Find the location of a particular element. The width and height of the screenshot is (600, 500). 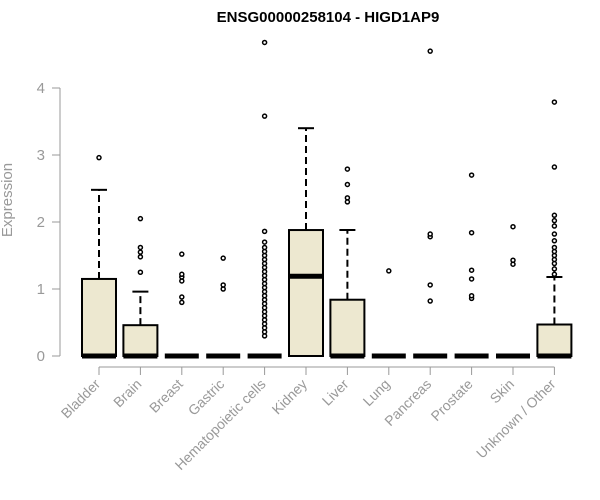

box-unknown-other is located at coordinates (554, 229).